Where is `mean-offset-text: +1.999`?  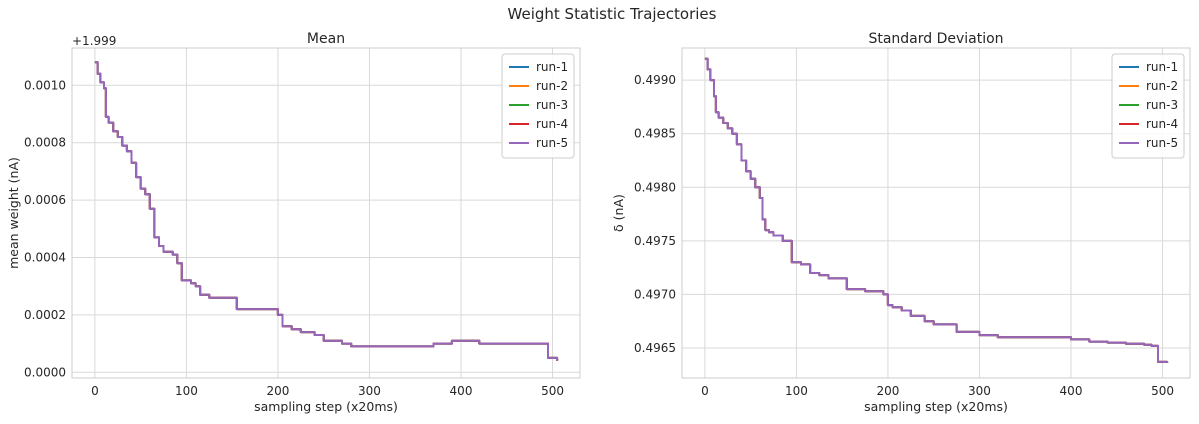 mean-offset-text: +1.999 is located at coordinates (94, 41).